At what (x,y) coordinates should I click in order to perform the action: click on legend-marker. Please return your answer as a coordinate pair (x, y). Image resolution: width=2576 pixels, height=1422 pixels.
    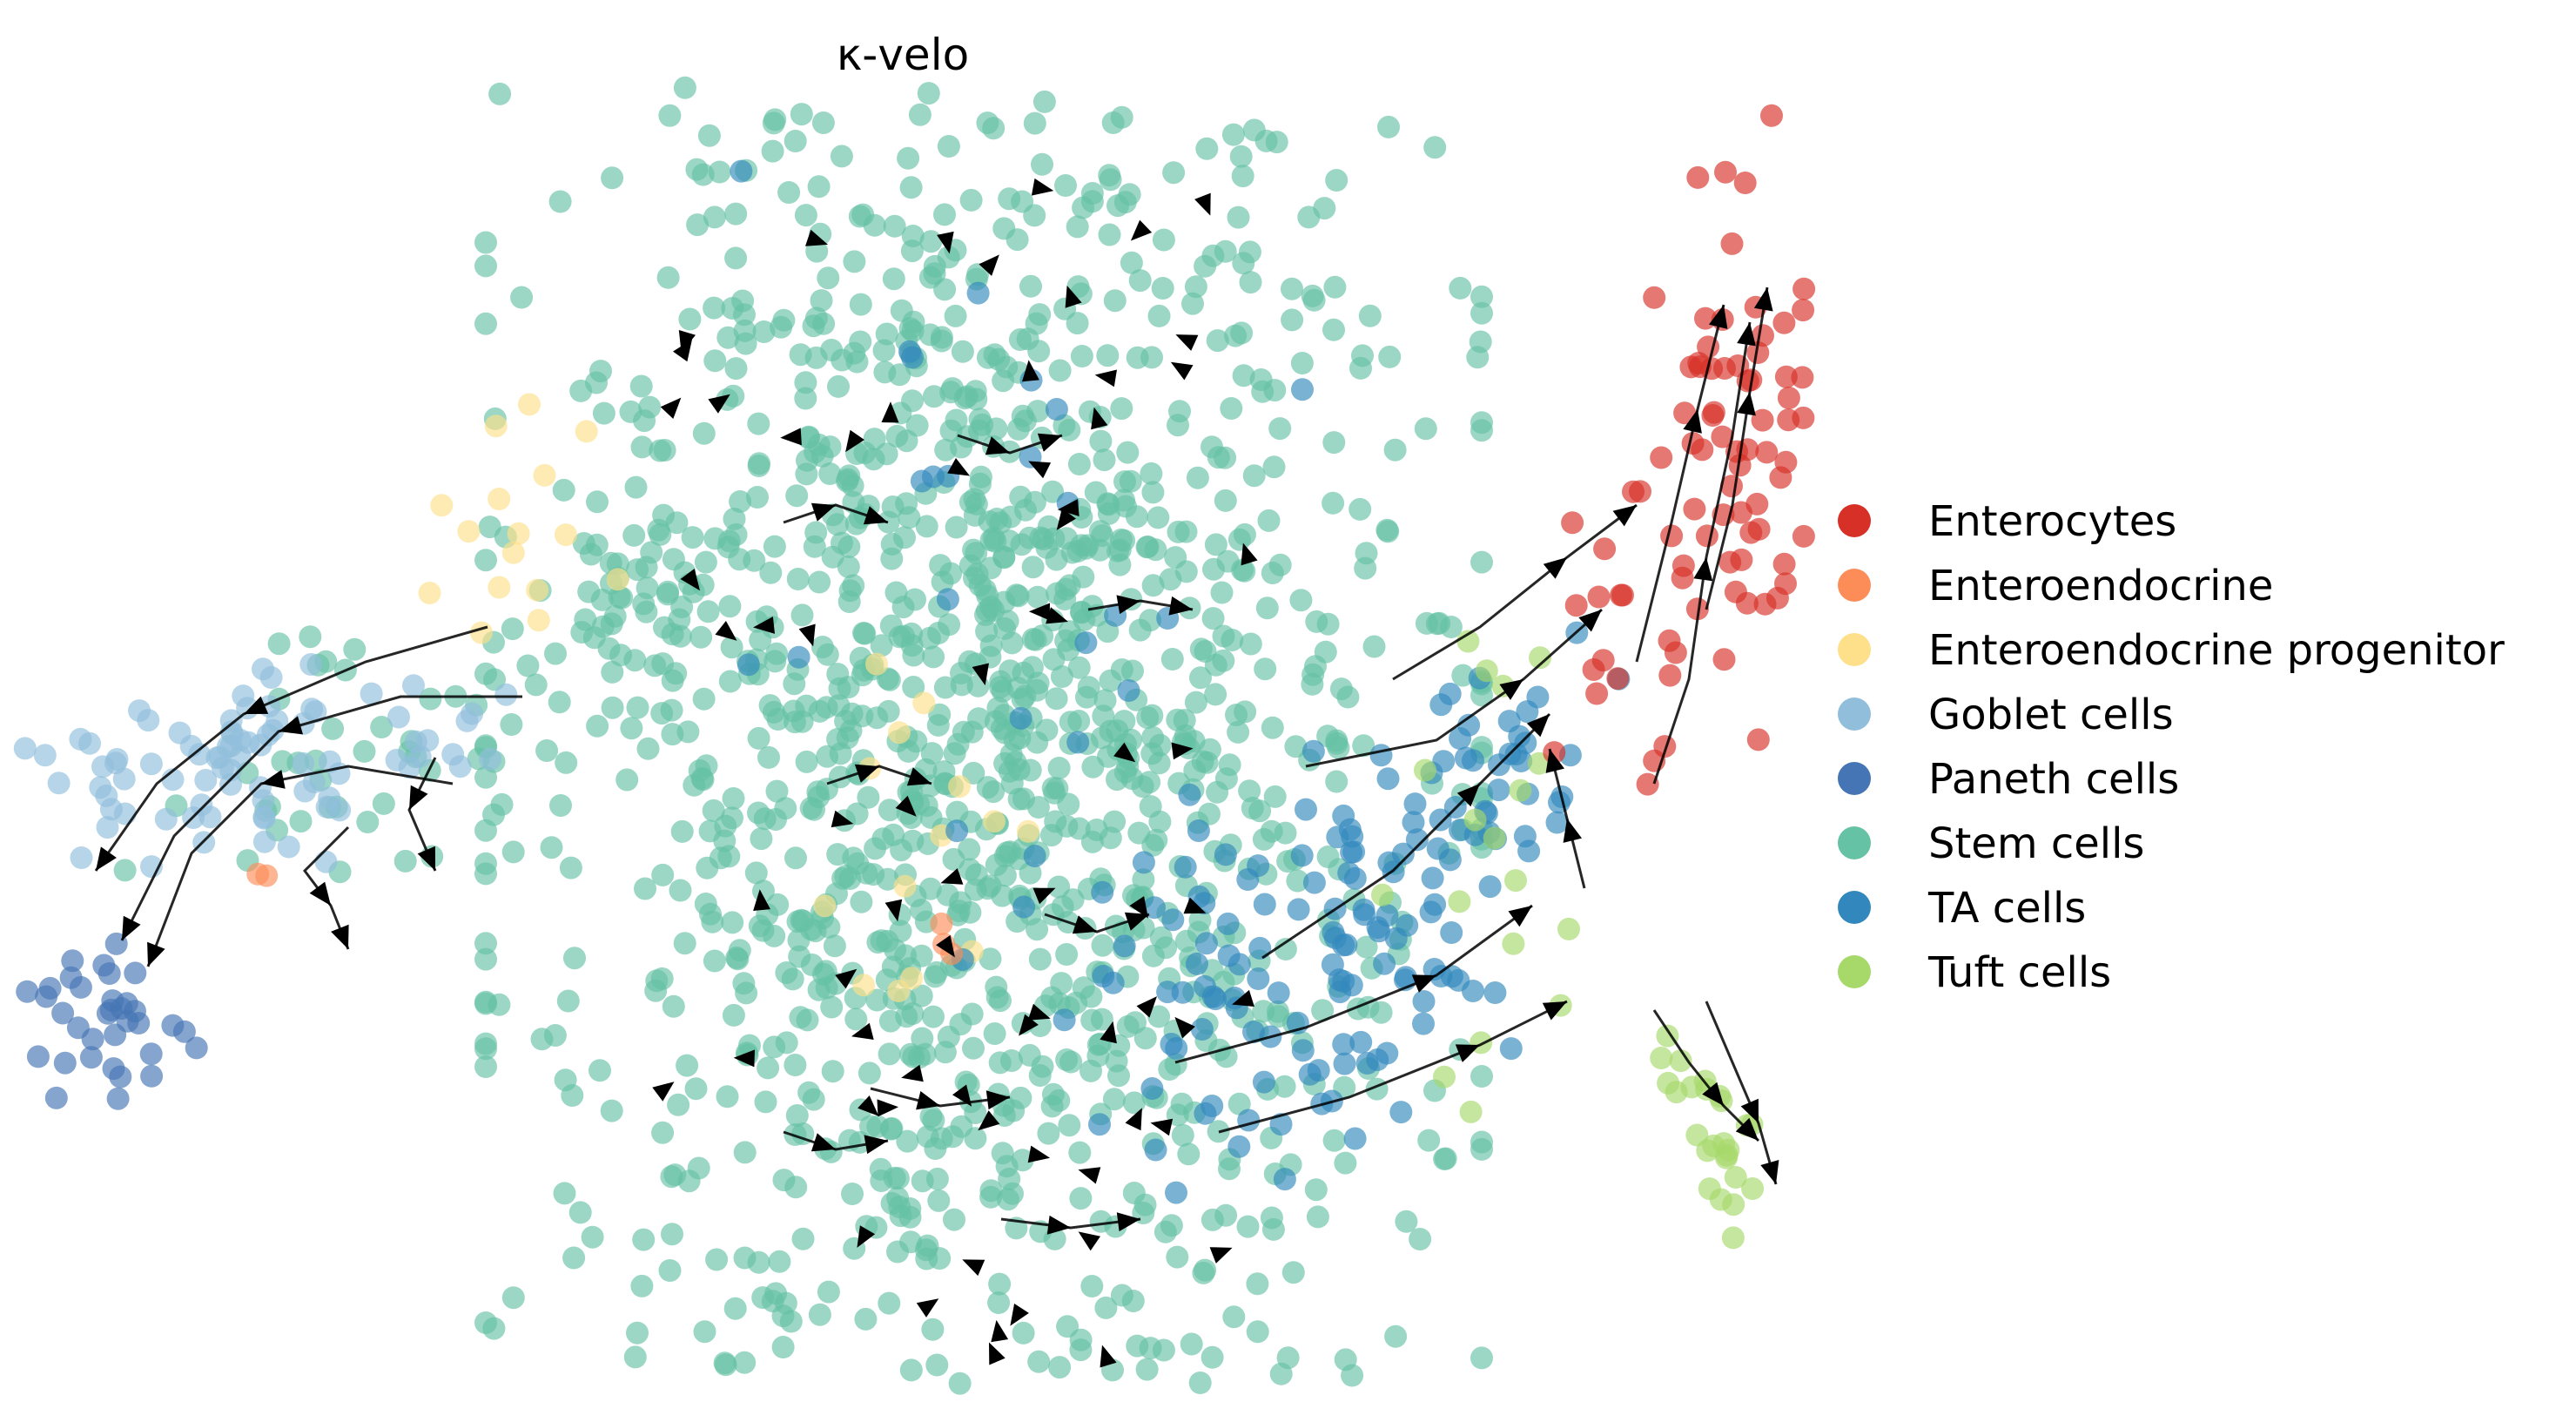
    Looking at the image, I should click on (1854, 585).